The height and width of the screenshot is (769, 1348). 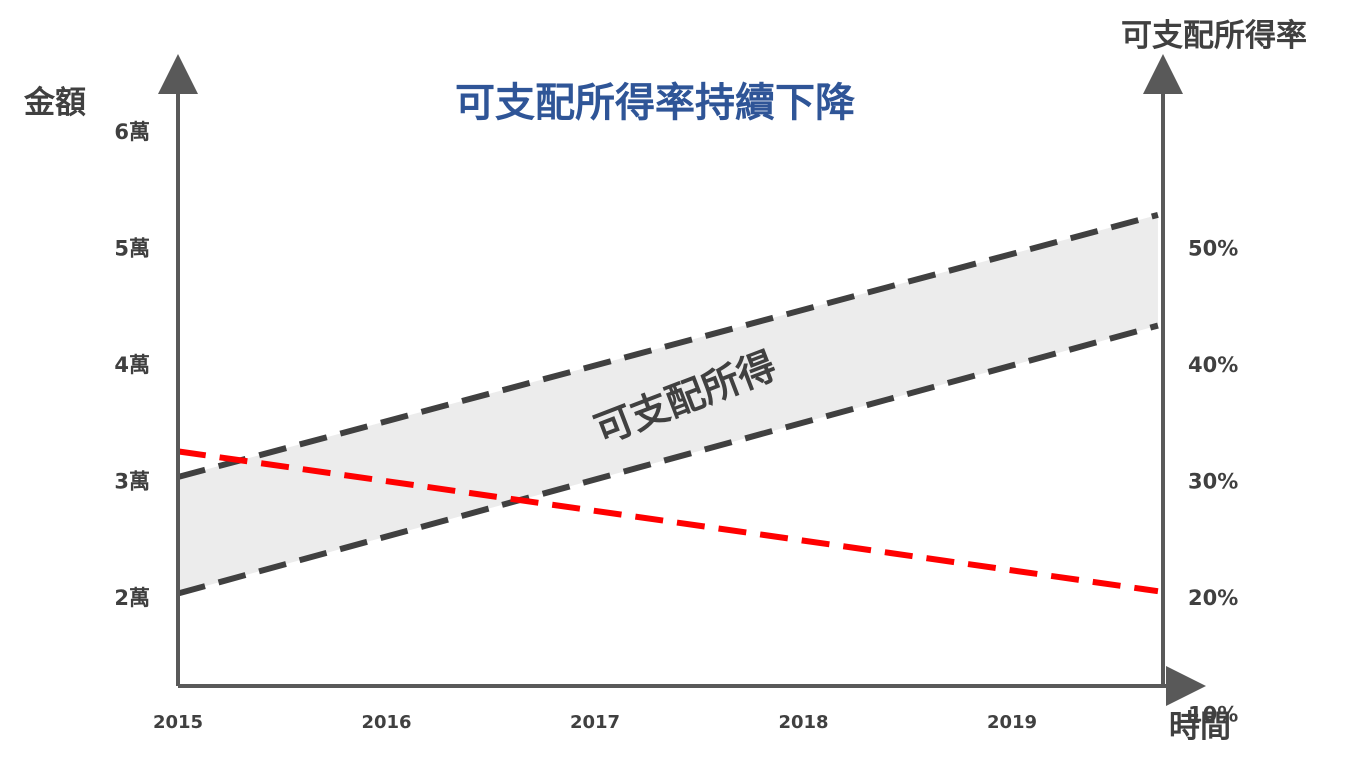 I want to click on right-y-tick-label: 40%, so click(x=1213, y=365).